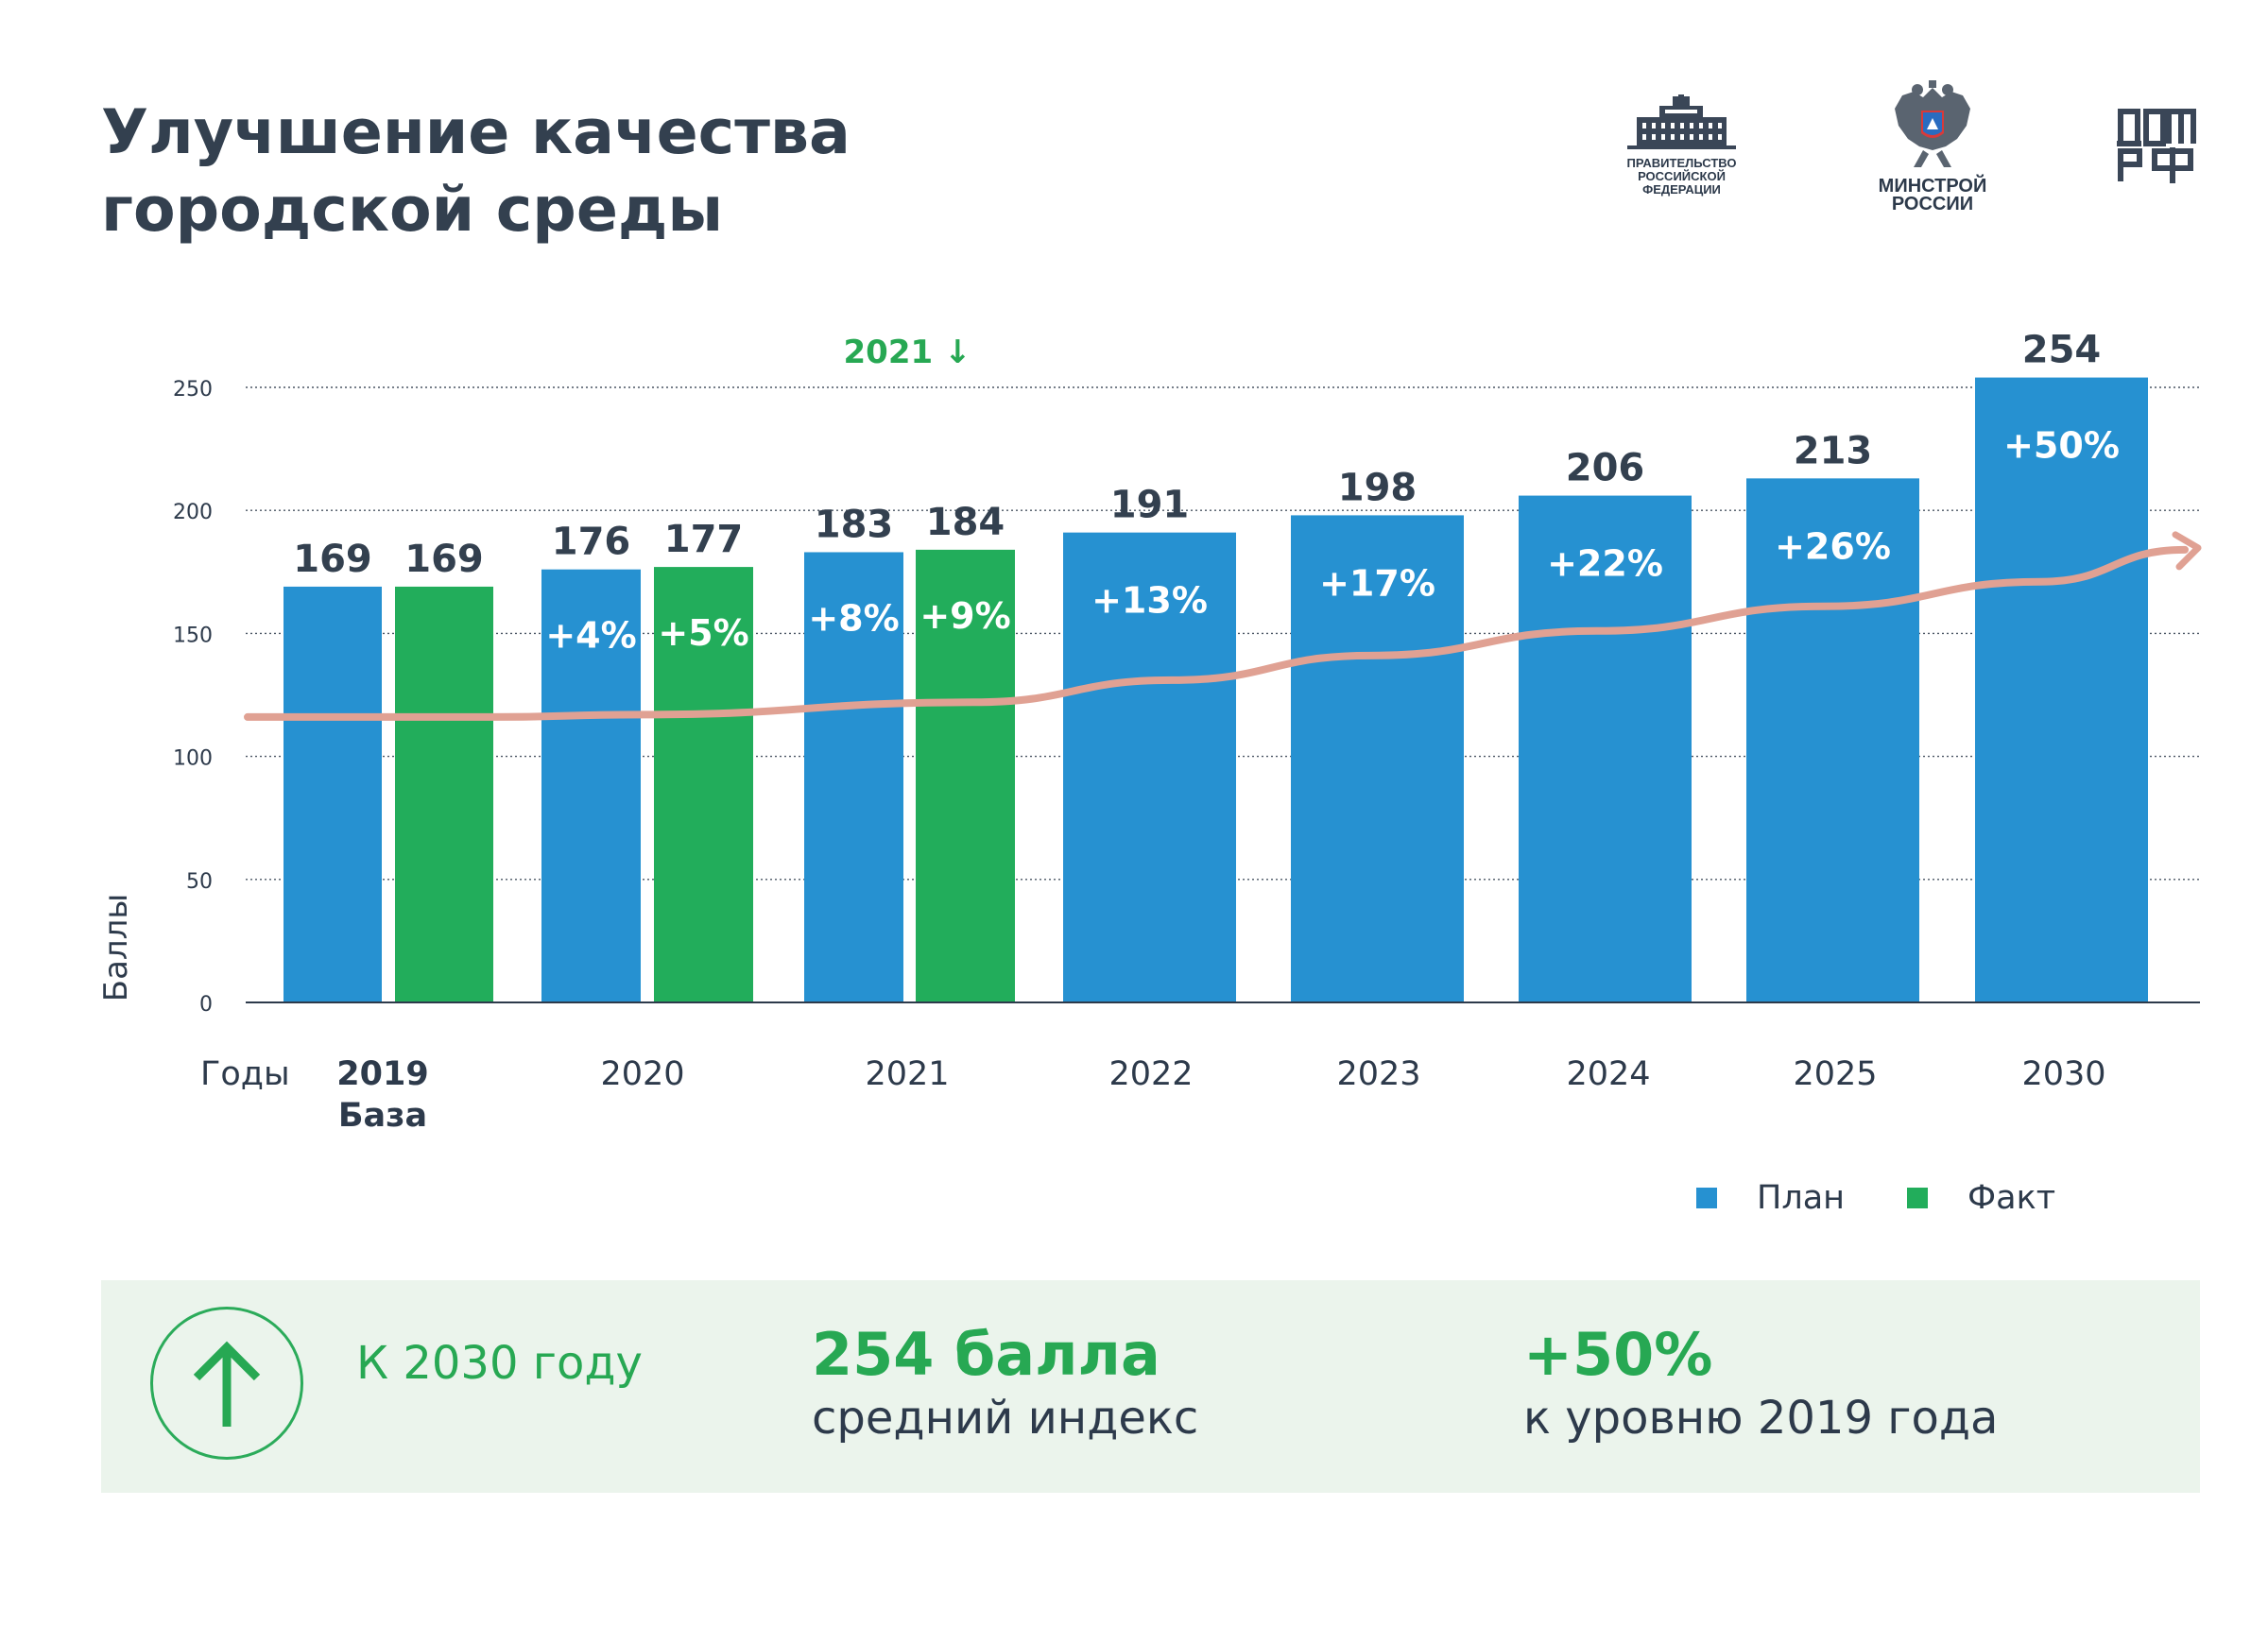 This screenshot has height=1626, width=2268. Describe the element at coordinates (1378, 1074) in the screenshot. I see `x-tick-label: 2023` at that location.